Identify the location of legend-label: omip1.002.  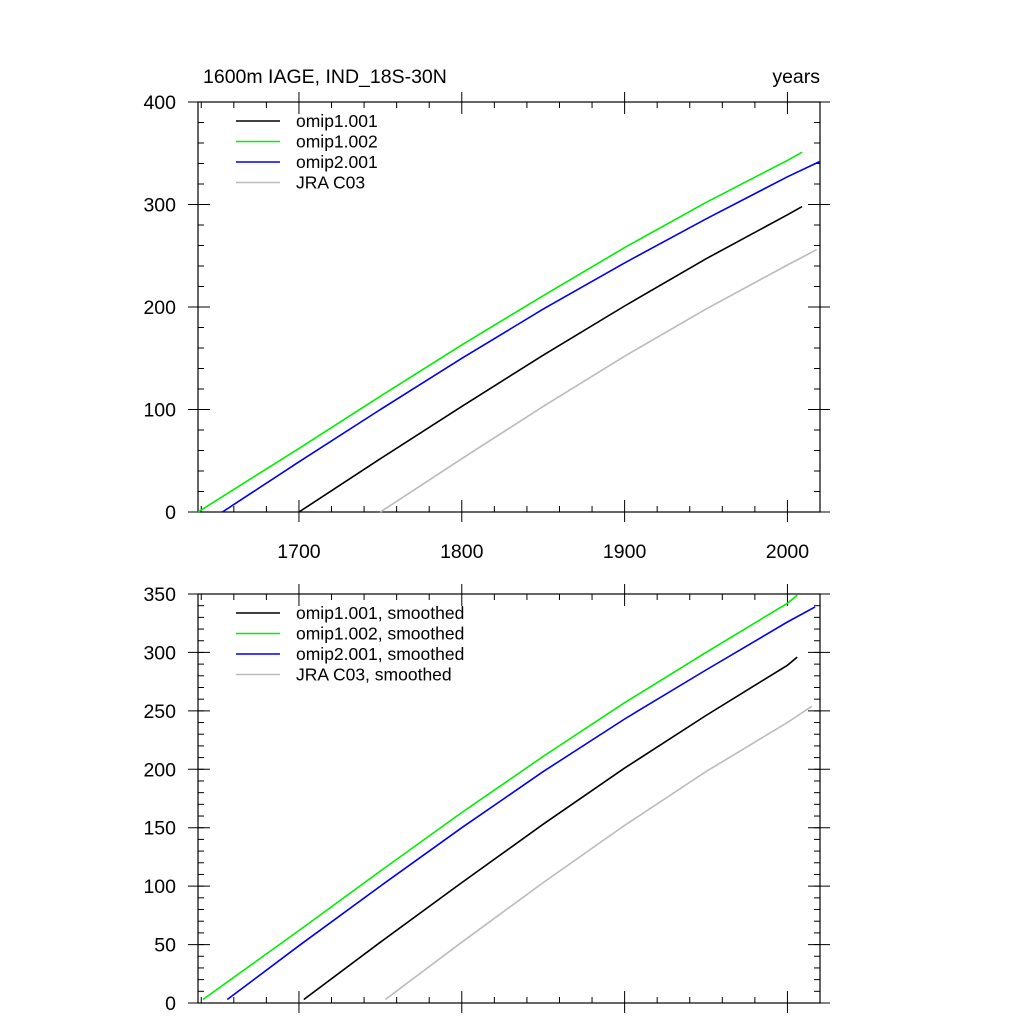
(337, 142).